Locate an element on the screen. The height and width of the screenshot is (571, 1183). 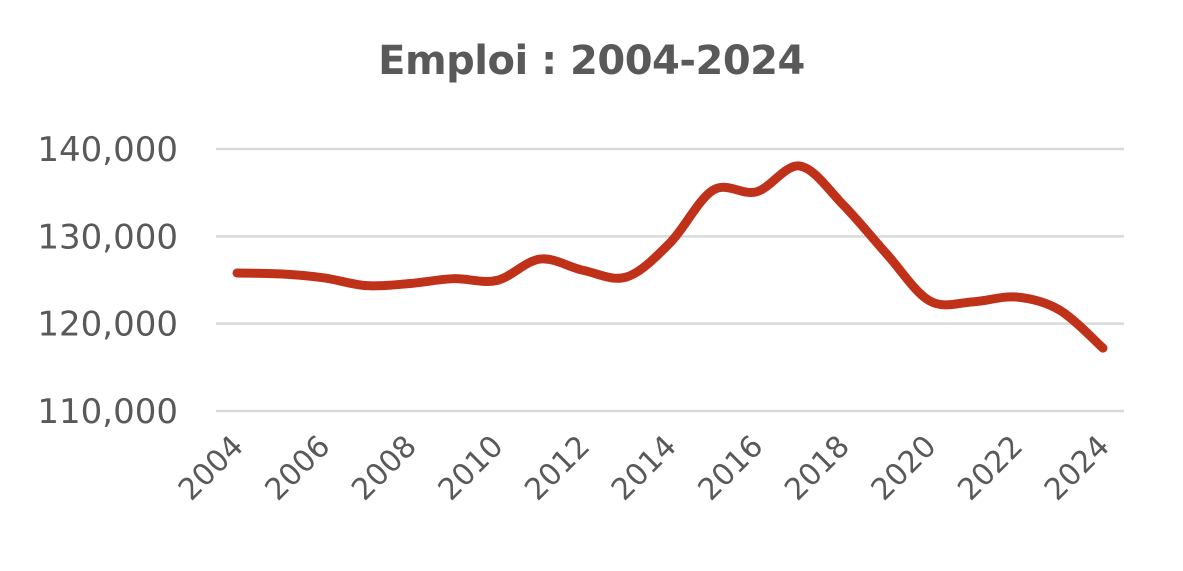
x-tick-label: 2016 is located at coordinates (731, 468).